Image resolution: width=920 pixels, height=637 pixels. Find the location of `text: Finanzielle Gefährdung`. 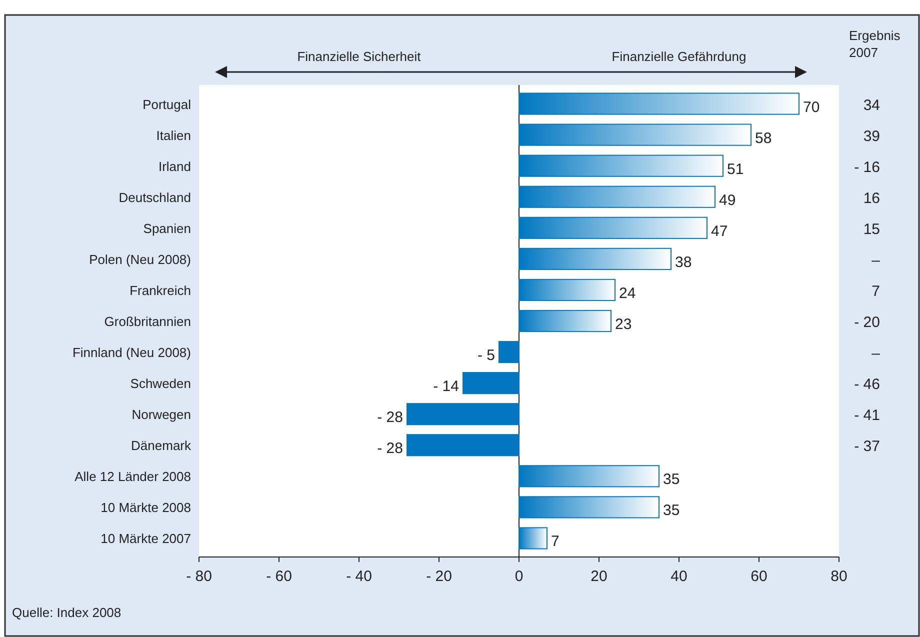

text: Finanzielle Gefährdung is located at coordinates (679, 56).